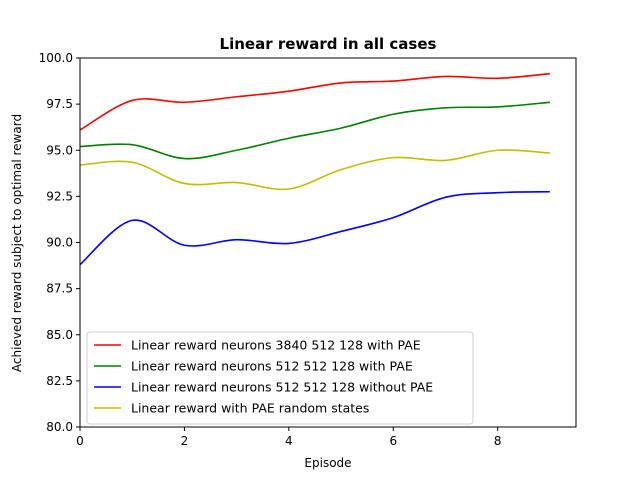 The width and height of the screenshot is (640, 480). Describe the element at coordinates (250, 408) in the screenshot. I see `legend-label: Linear reward with PAE random states` at that location.